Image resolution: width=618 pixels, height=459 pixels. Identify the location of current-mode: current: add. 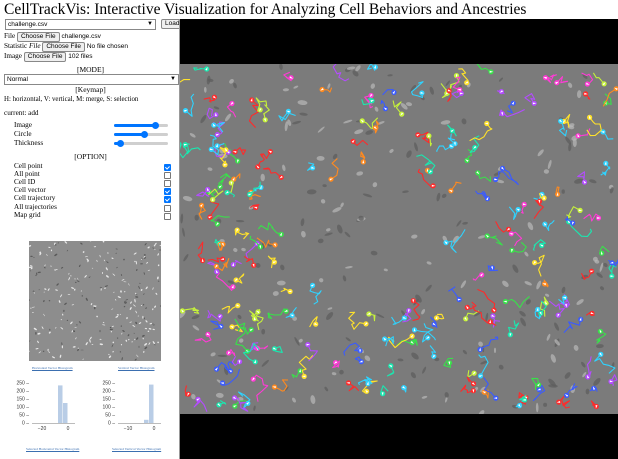
(21, 113).